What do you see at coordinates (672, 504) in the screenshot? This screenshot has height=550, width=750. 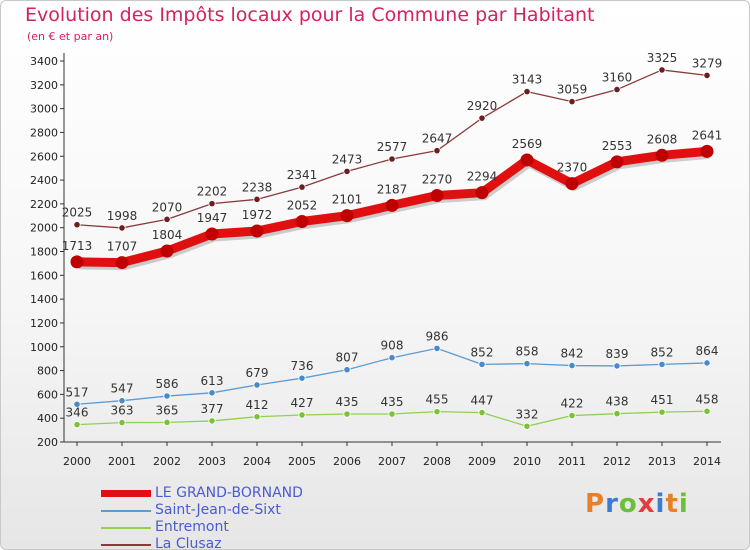 I see `logo-letter: t` at bounding box center [672, 504].